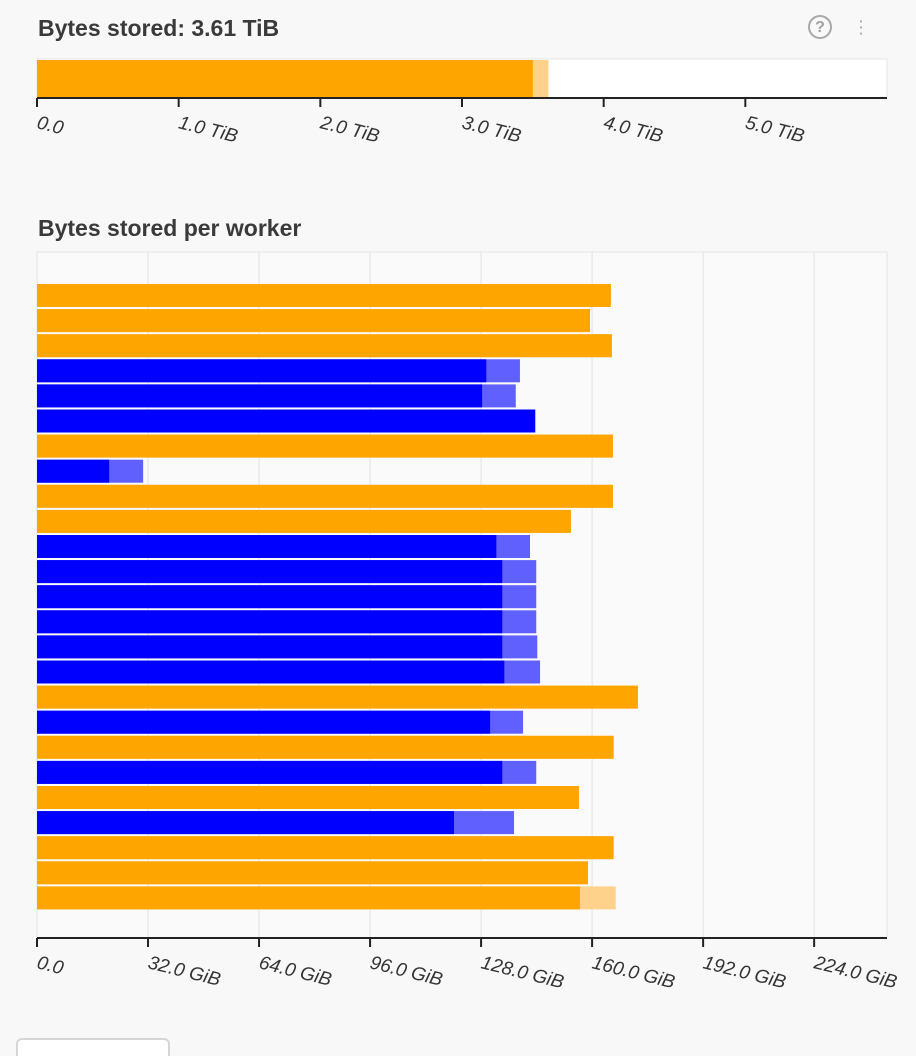 This screenshot has width=916, height=1056. Describe the element at coordinates (285, 78) in the screenshot. I see `total-bar` at that location.